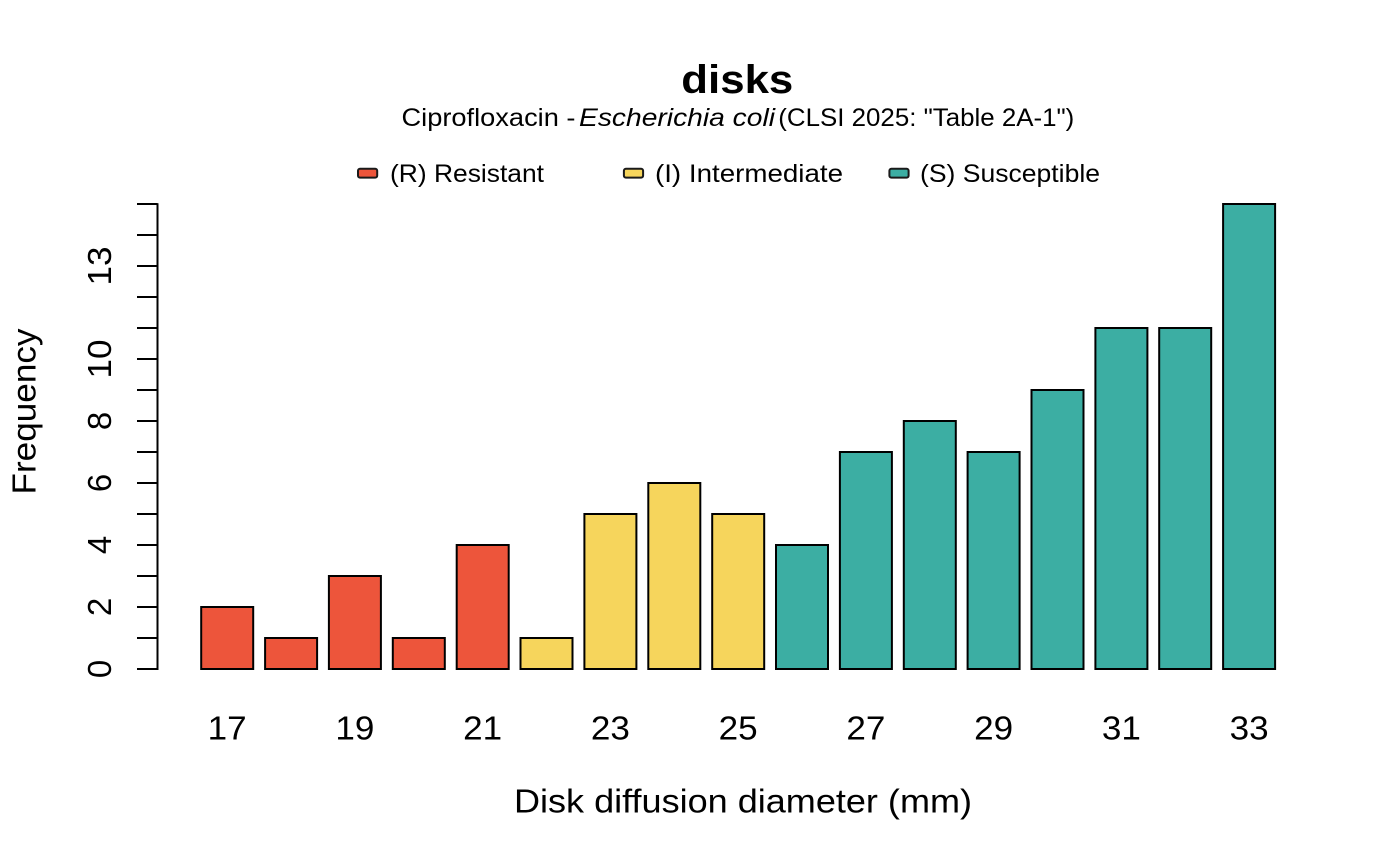 The height and width of the screenshot is (866, 1400). I want to click on svg-text: disks, so click(737, 80).